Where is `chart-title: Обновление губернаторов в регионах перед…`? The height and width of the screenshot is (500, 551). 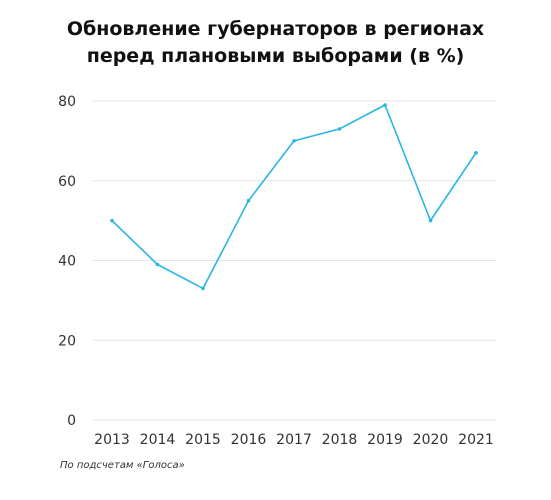
chart-title: Обновление губернаторов в регионах перед… is located at coordinates (275, 43).